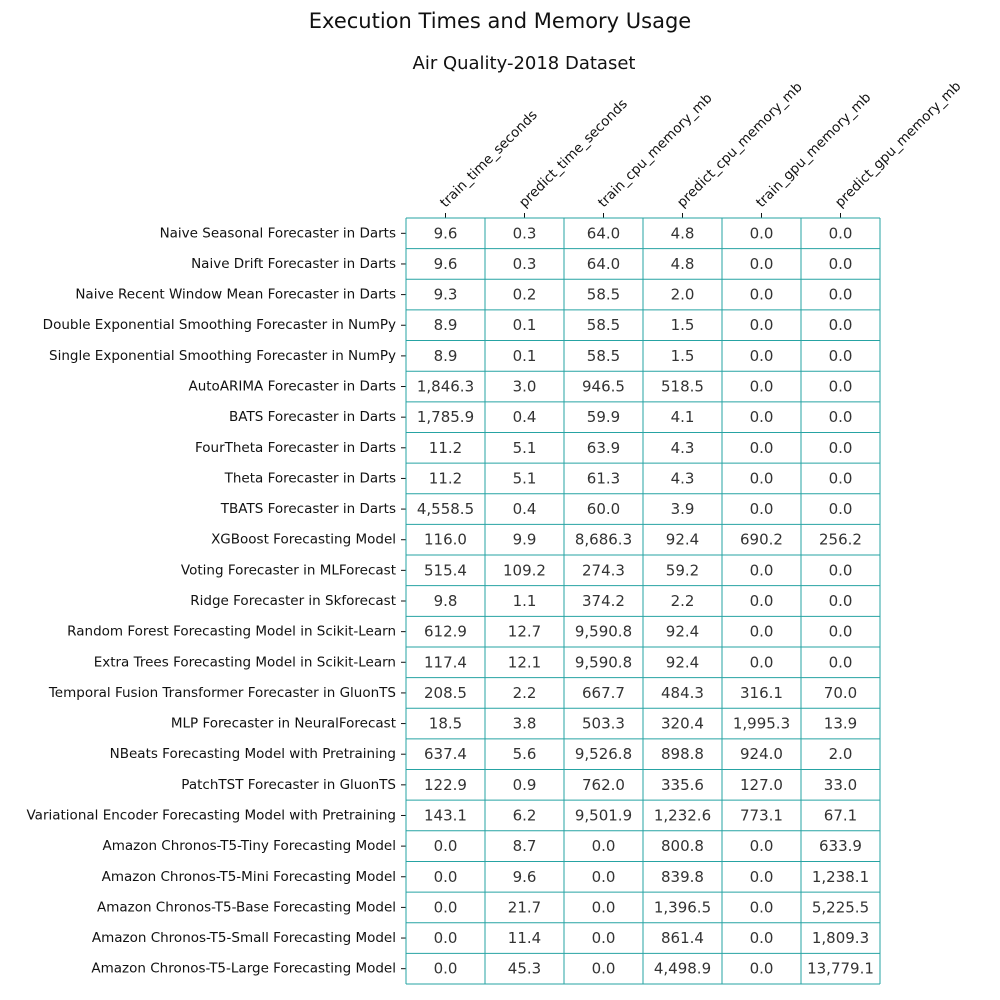 The width and height of the screenshot is (1000, 1000). I want to click on table-cell: 3.9, so click(683, 509).